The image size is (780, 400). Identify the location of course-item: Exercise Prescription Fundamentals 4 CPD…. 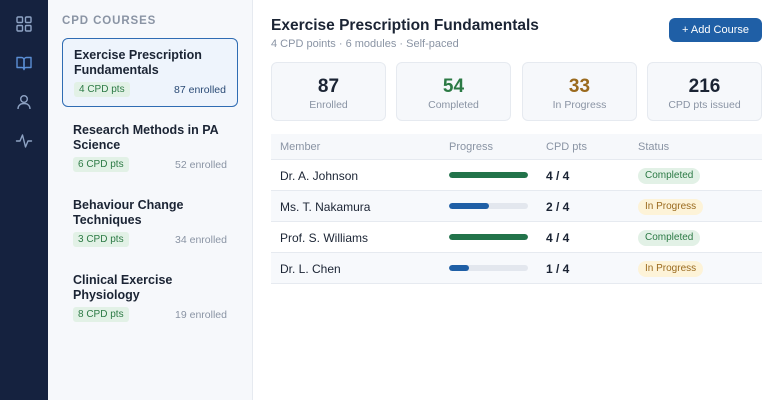
(150, 72).